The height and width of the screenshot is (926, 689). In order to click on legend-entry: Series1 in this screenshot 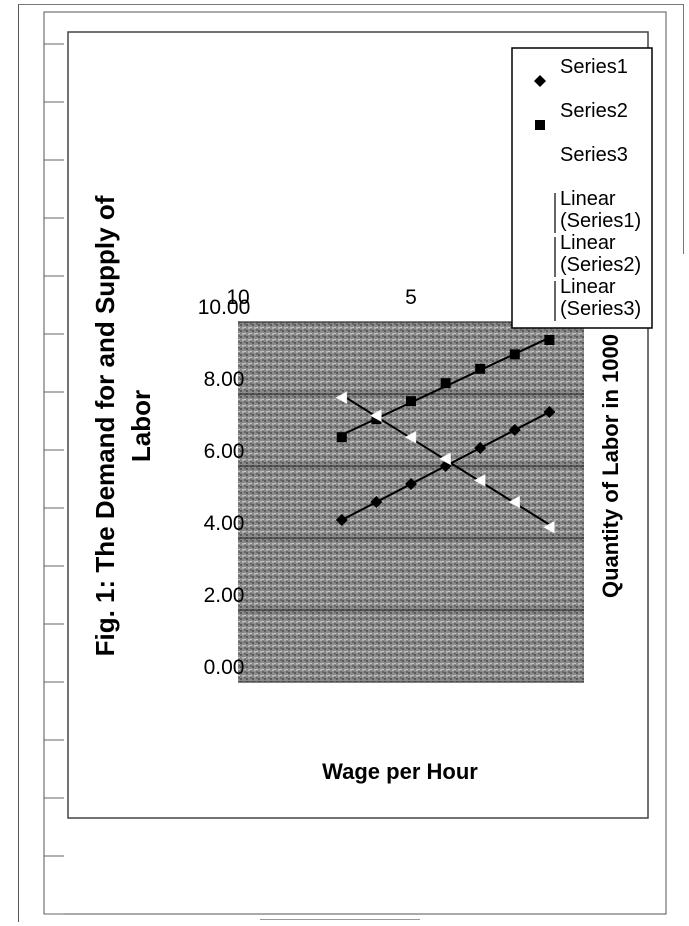, I will do `click(581, 71)`.